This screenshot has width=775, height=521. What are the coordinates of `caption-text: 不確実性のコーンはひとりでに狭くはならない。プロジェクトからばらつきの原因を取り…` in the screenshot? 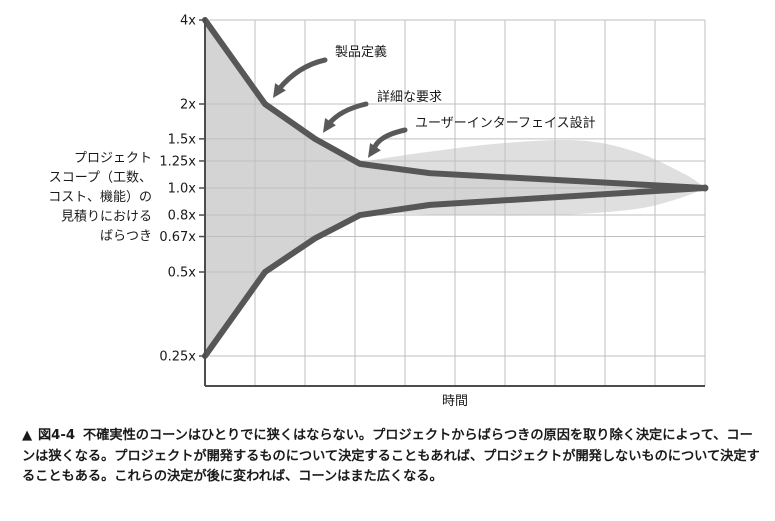 It's located at (391, 456).